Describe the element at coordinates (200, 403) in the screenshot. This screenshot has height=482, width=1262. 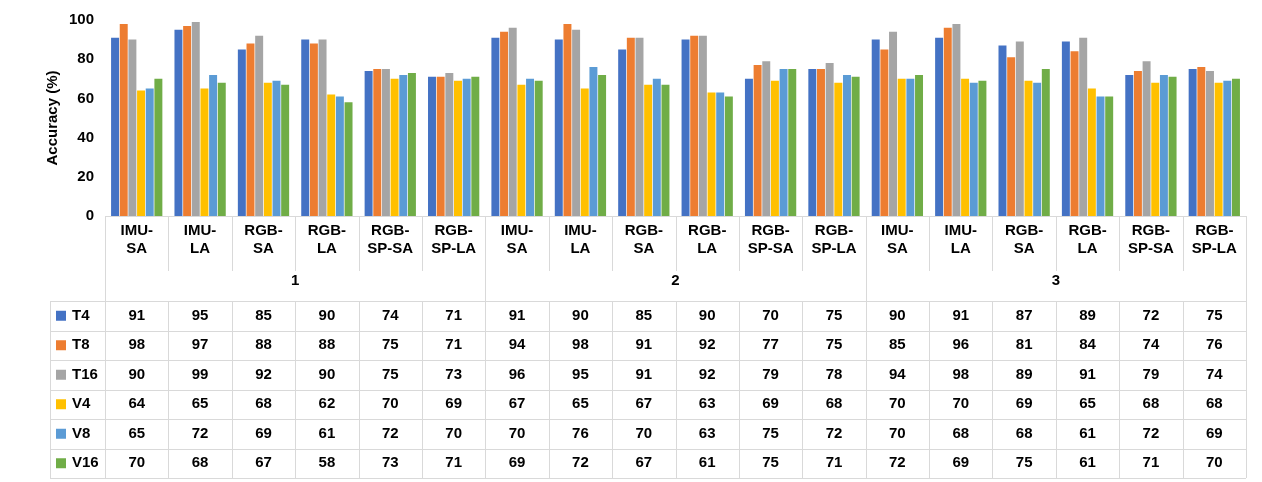
I see `data-label: 65` at that location.